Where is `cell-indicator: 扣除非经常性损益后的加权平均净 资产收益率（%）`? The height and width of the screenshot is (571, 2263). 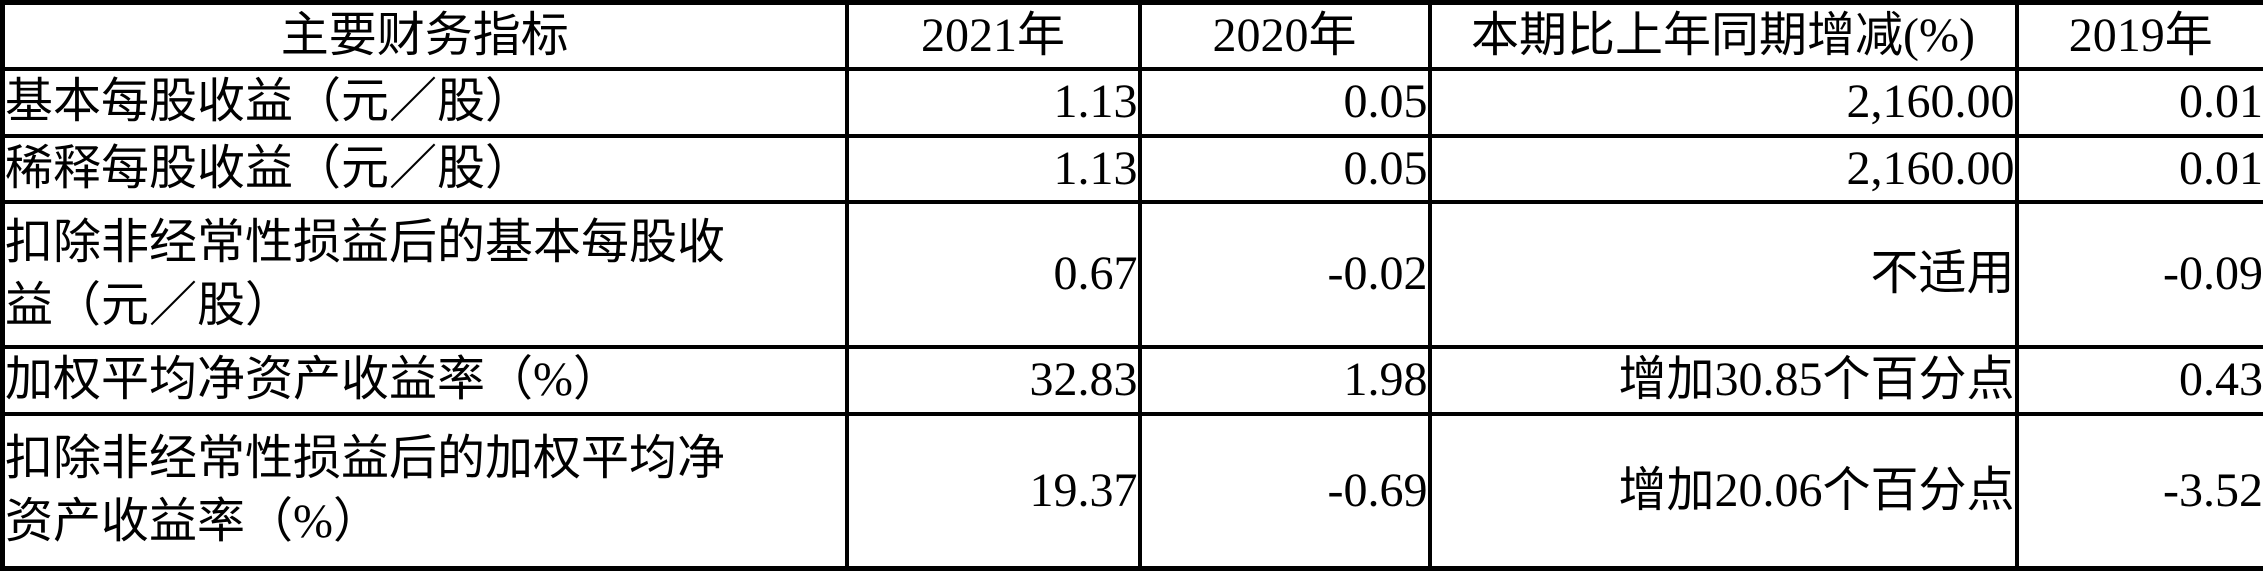
cell-indicator: 扣除非经常性损益后的加权平均净 资产收益率（%） is located at coordinates (425, 491).